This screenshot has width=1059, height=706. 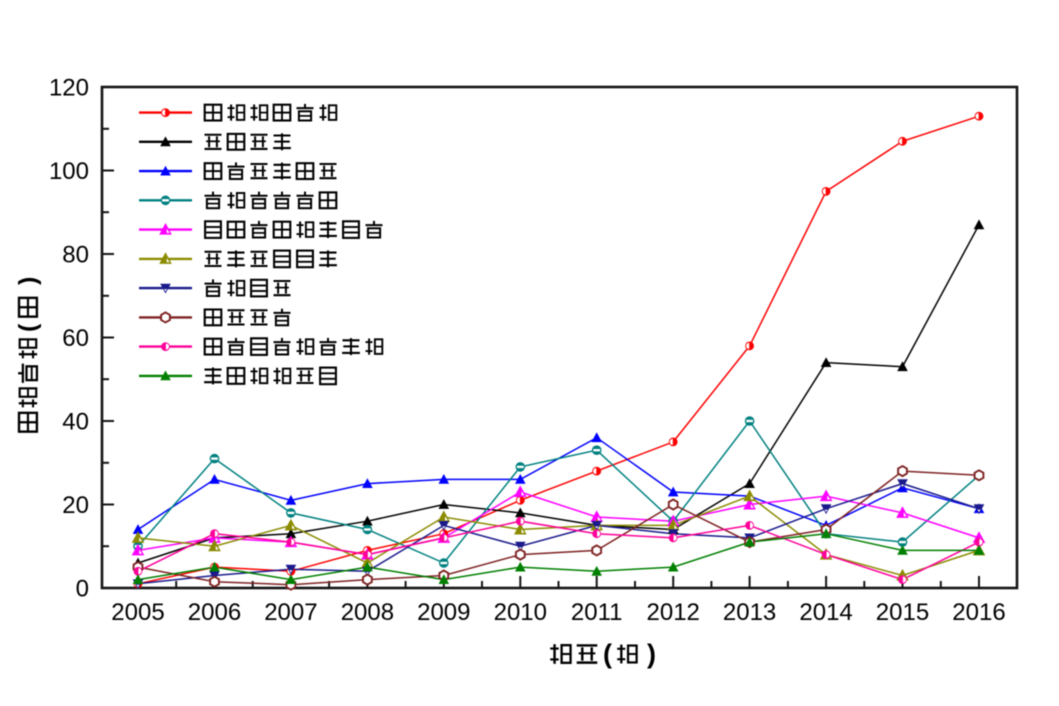 What do you see at coordinates (520, 612) in the screenshot?
I see `svg-text: 2010` at bounding box center [520, 612].